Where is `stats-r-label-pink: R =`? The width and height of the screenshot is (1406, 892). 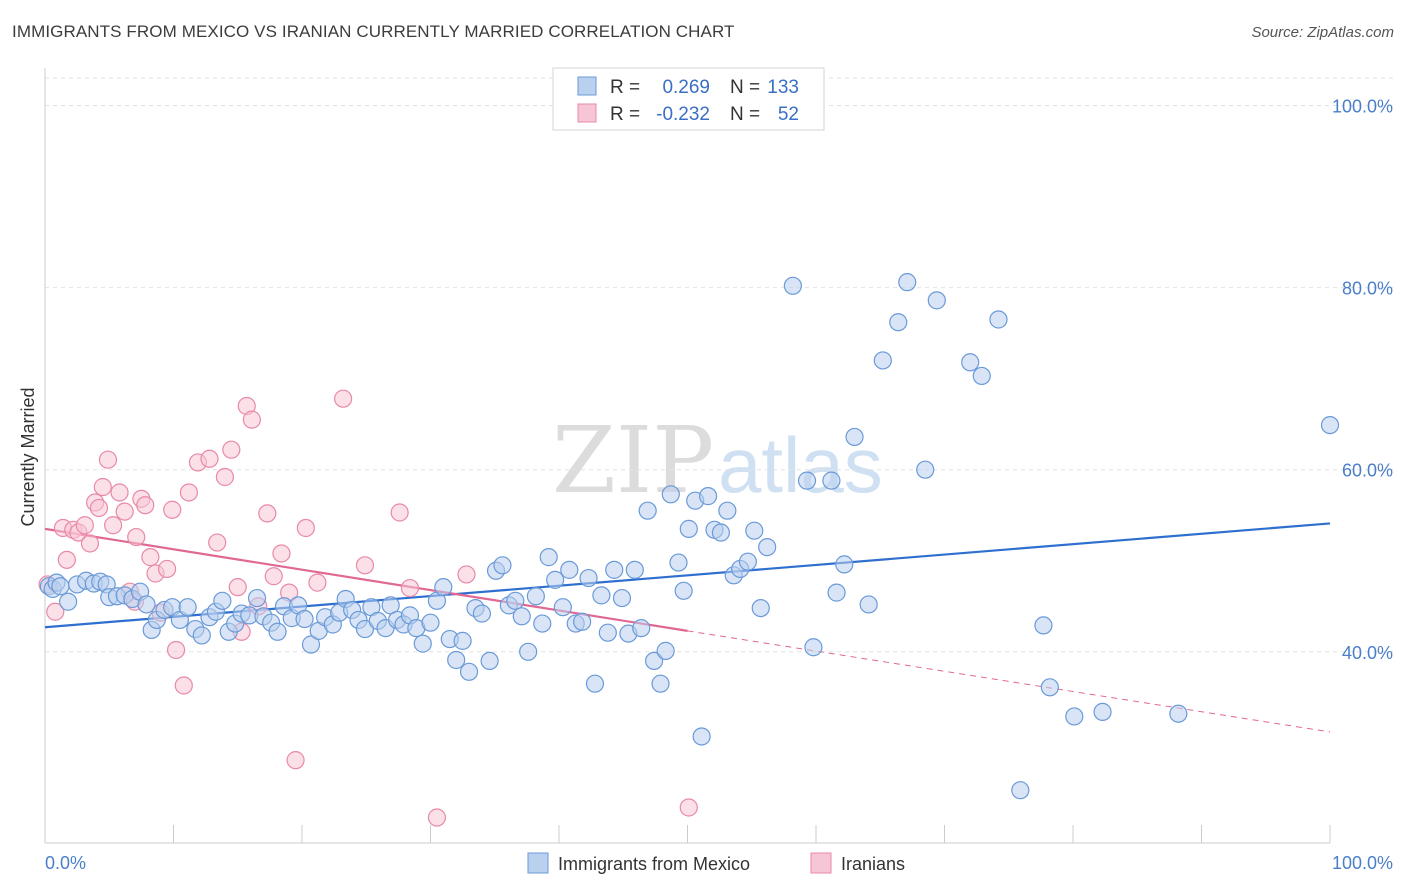 stats-r-label-pink: R = is located at coordinates (625, 114).